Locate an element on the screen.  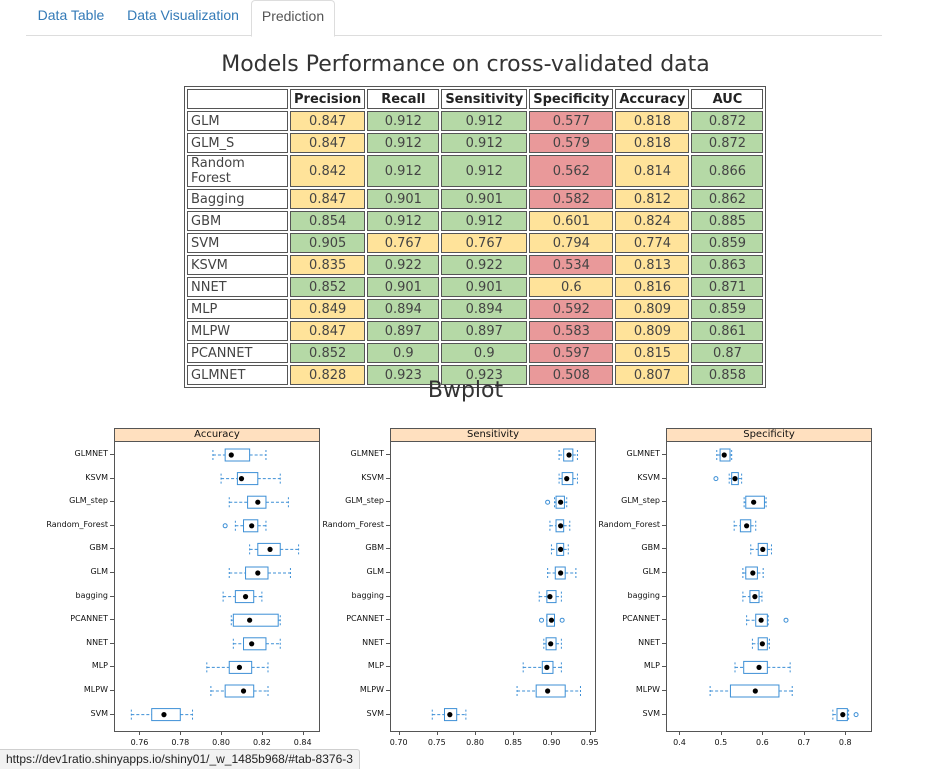
box-ksvm is located at coordinates (568, 479).